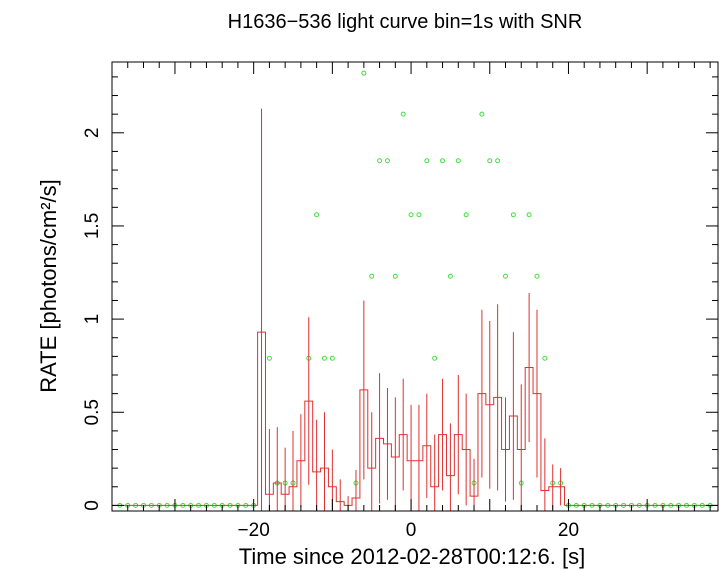 The image size is (720, 570). I want to click on x-tick-label: 20, so click(568, 530).